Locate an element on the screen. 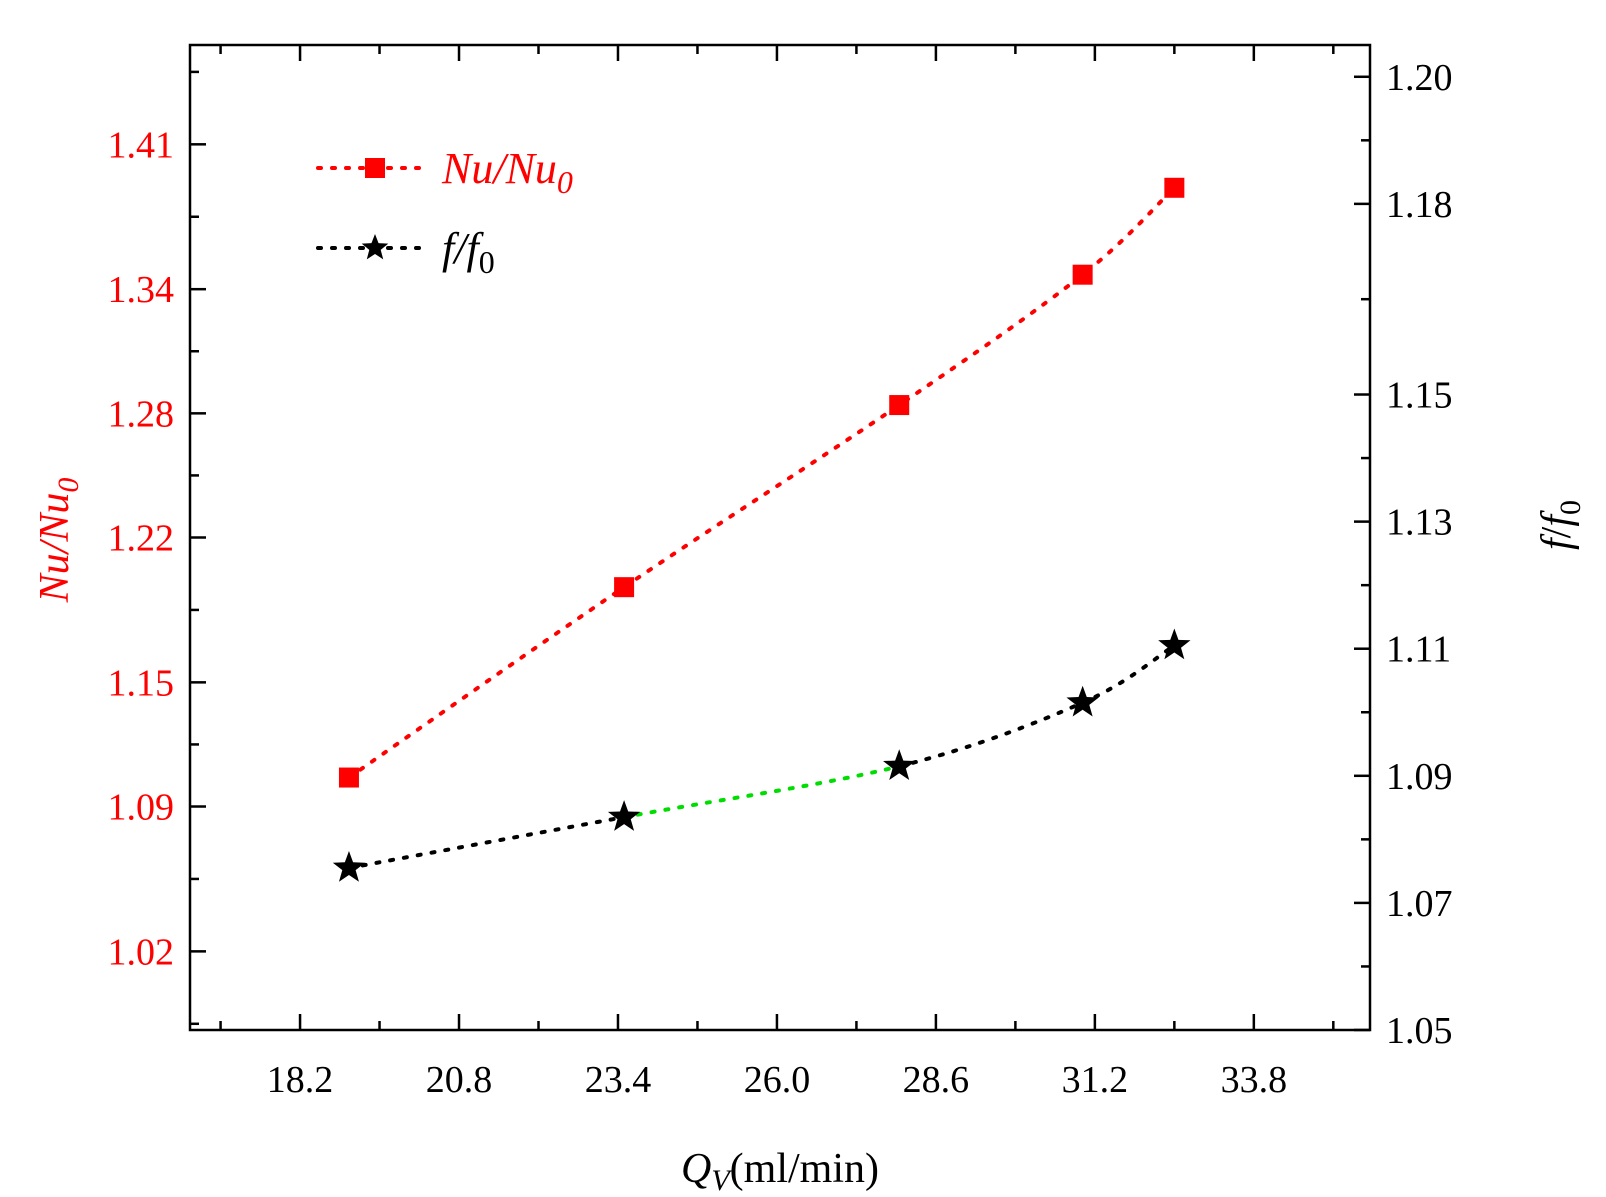 The image size is (1606, 1197). legend: Nu/Nu0 f/f0 is located at coordinates (444, 212).